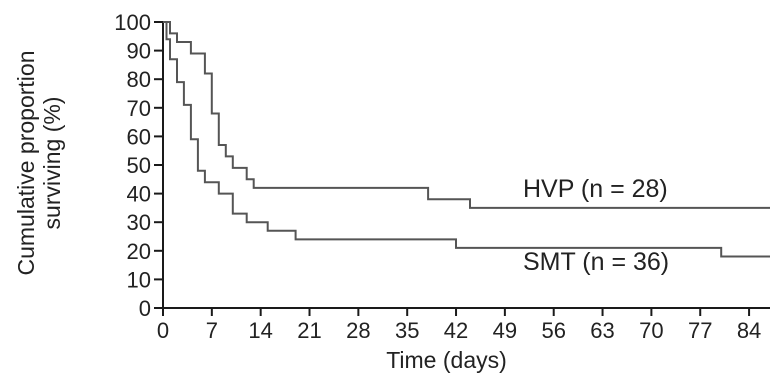  What do you see at coordinates (139, 136) in the screenshot?
I see `y-tick-label: 60` at bounding box center [139, 136].